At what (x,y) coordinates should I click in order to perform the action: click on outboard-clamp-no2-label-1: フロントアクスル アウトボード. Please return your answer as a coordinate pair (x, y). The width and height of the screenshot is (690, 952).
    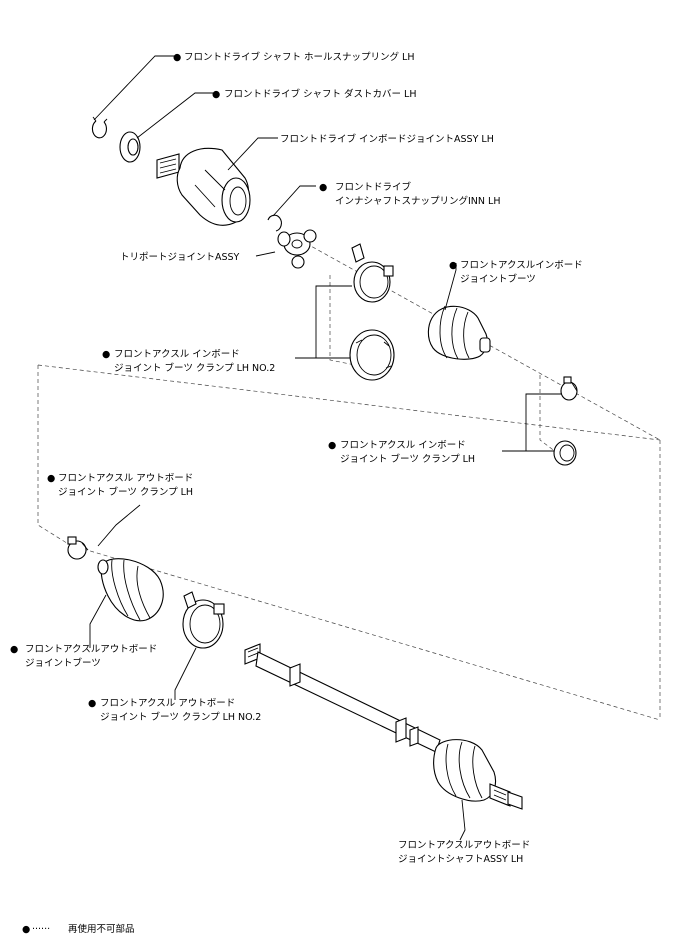
    Looking at the image, I should click on (167, 703).